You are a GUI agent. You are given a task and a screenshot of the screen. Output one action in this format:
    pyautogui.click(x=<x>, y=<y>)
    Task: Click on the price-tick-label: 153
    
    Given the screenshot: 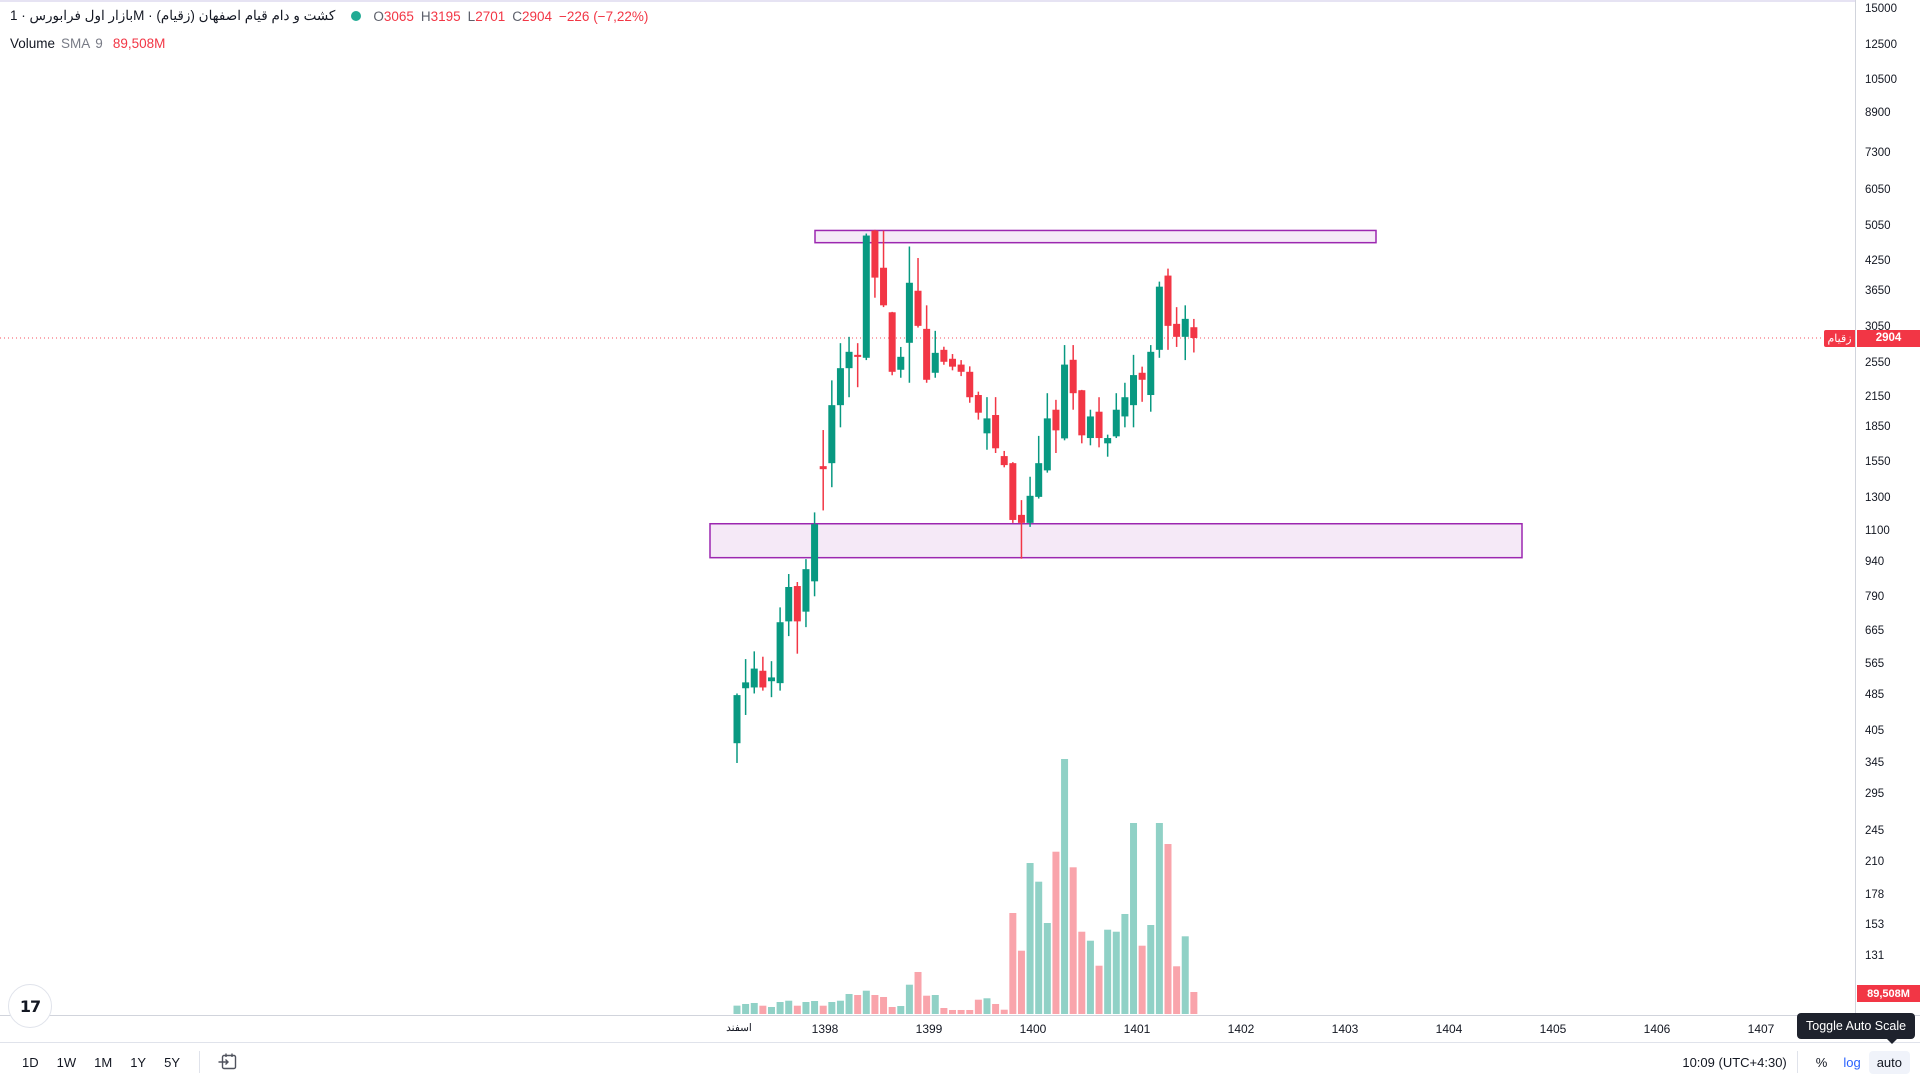 What is the action you would take?
    pyautogui.click(x=1875, y=924)
    